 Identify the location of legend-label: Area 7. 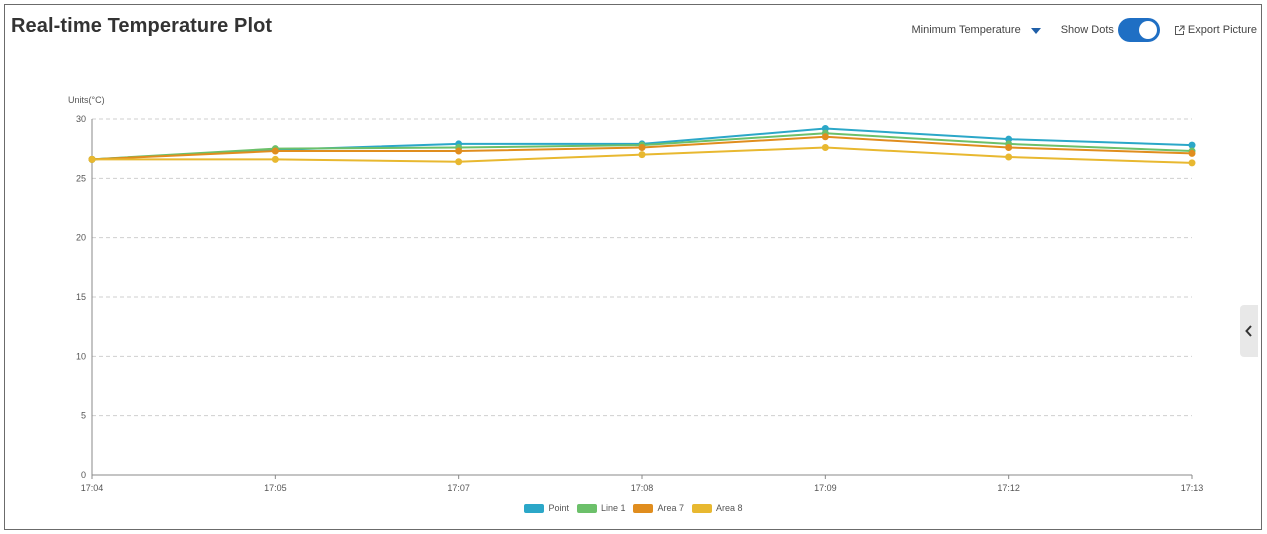
(671, 508).